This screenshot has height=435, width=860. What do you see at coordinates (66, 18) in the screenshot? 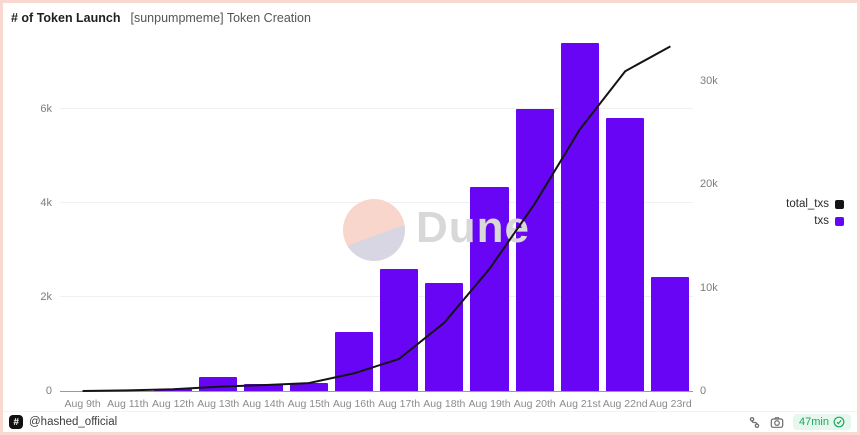
I see `chart-title: # of Token Launch` at bounding box center [66, 18].